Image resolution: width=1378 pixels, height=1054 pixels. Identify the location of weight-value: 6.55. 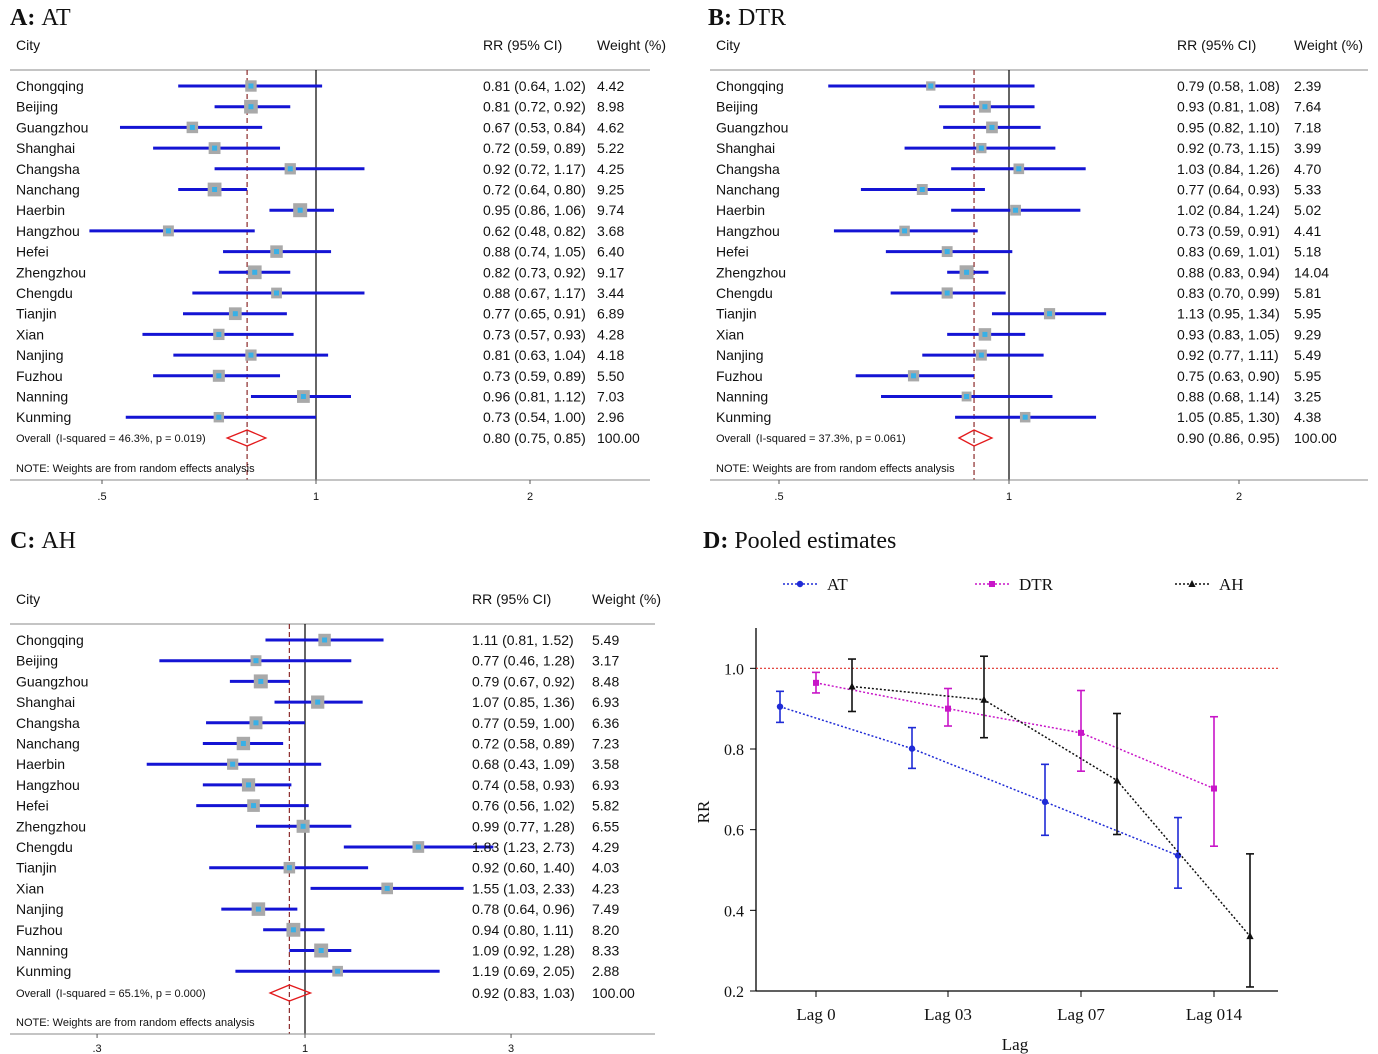
(605, 826).